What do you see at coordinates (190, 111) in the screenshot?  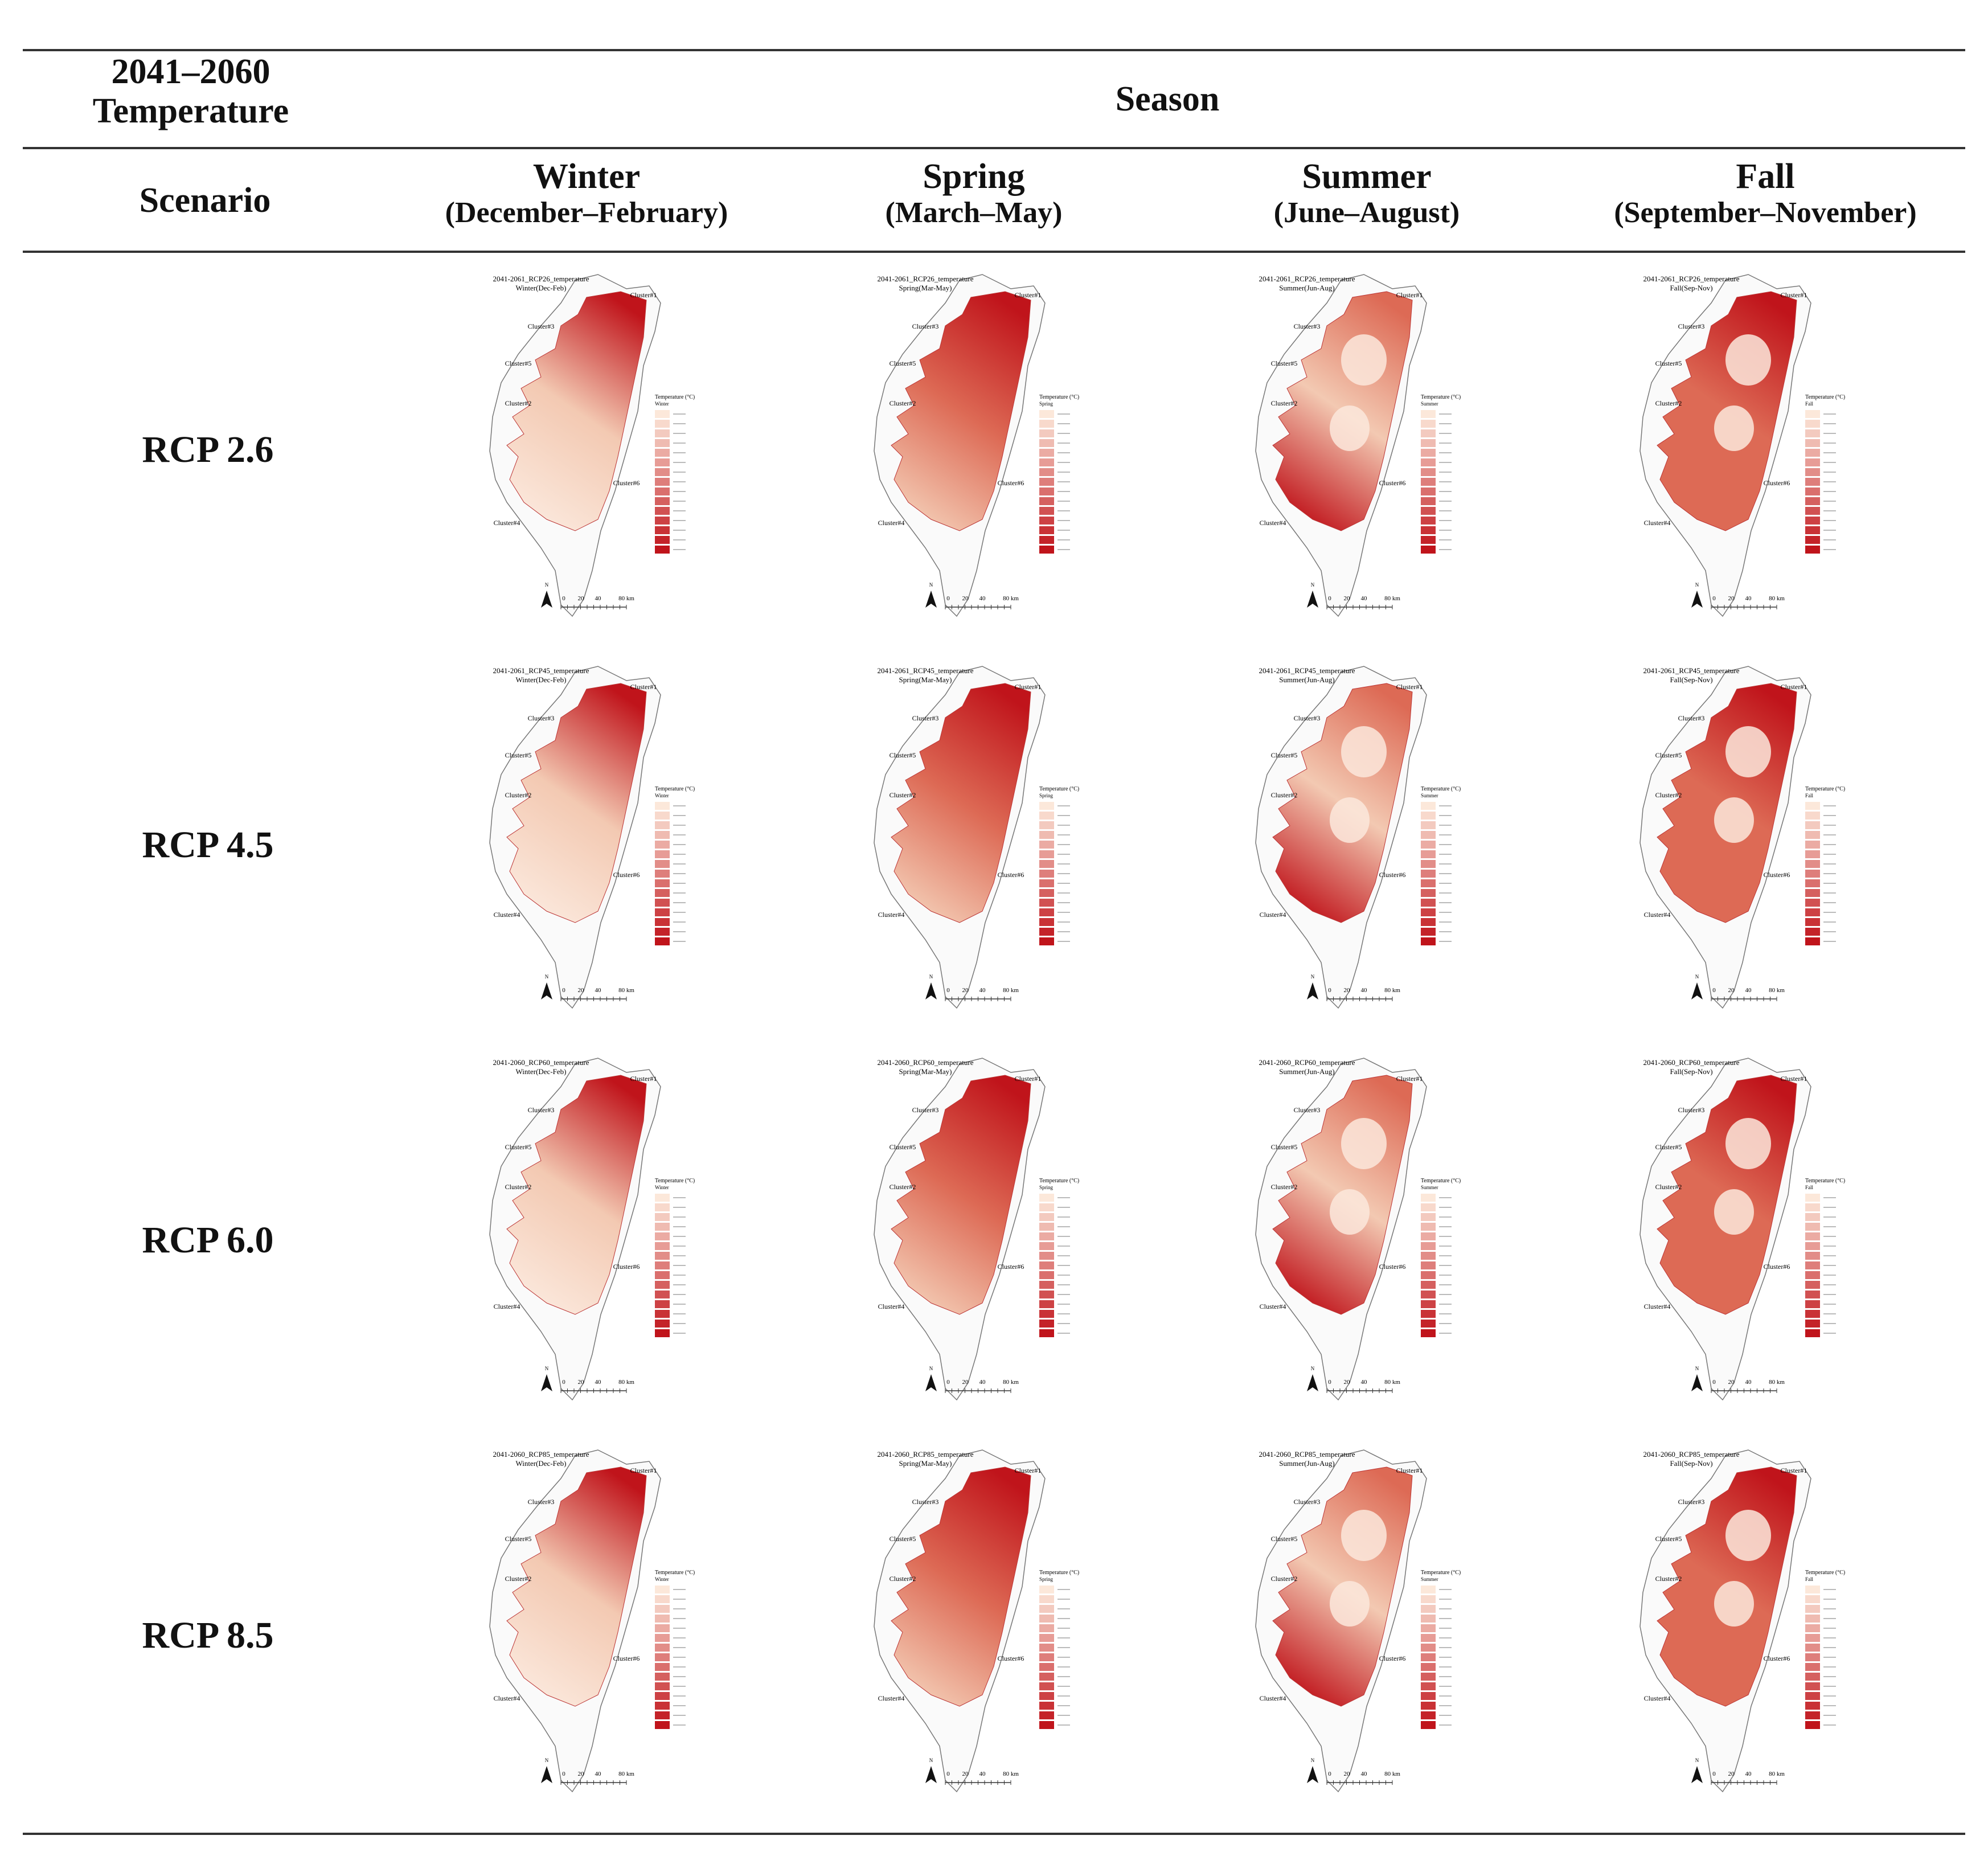 I see `period-line2: Temperature` at bounding box center [190, 111].